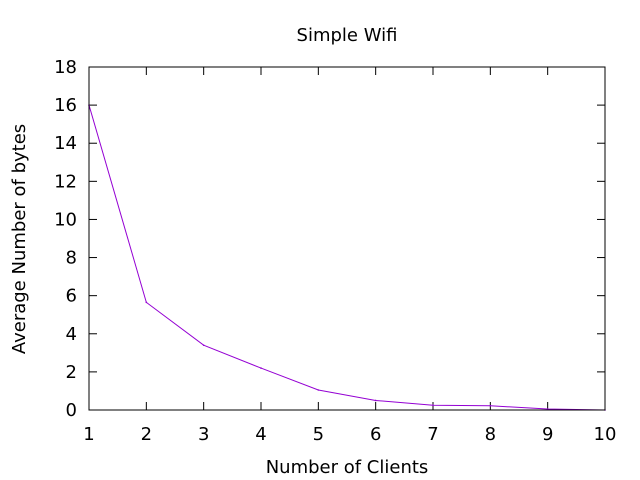 This screenshot has height=480, width=640. Describe the element at coordinates (347, 35) in the screenshot. I see `chart-title: Simple Wifi` at that location.